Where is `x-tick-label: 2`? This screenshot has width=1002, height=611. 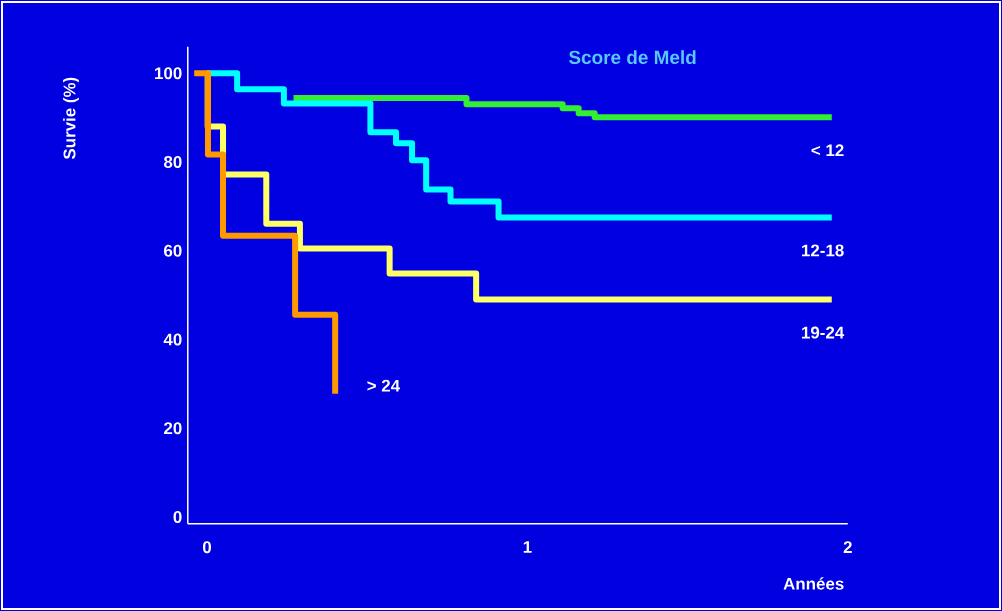 x-tick-label: 2 is located at coordinates (847, 547).